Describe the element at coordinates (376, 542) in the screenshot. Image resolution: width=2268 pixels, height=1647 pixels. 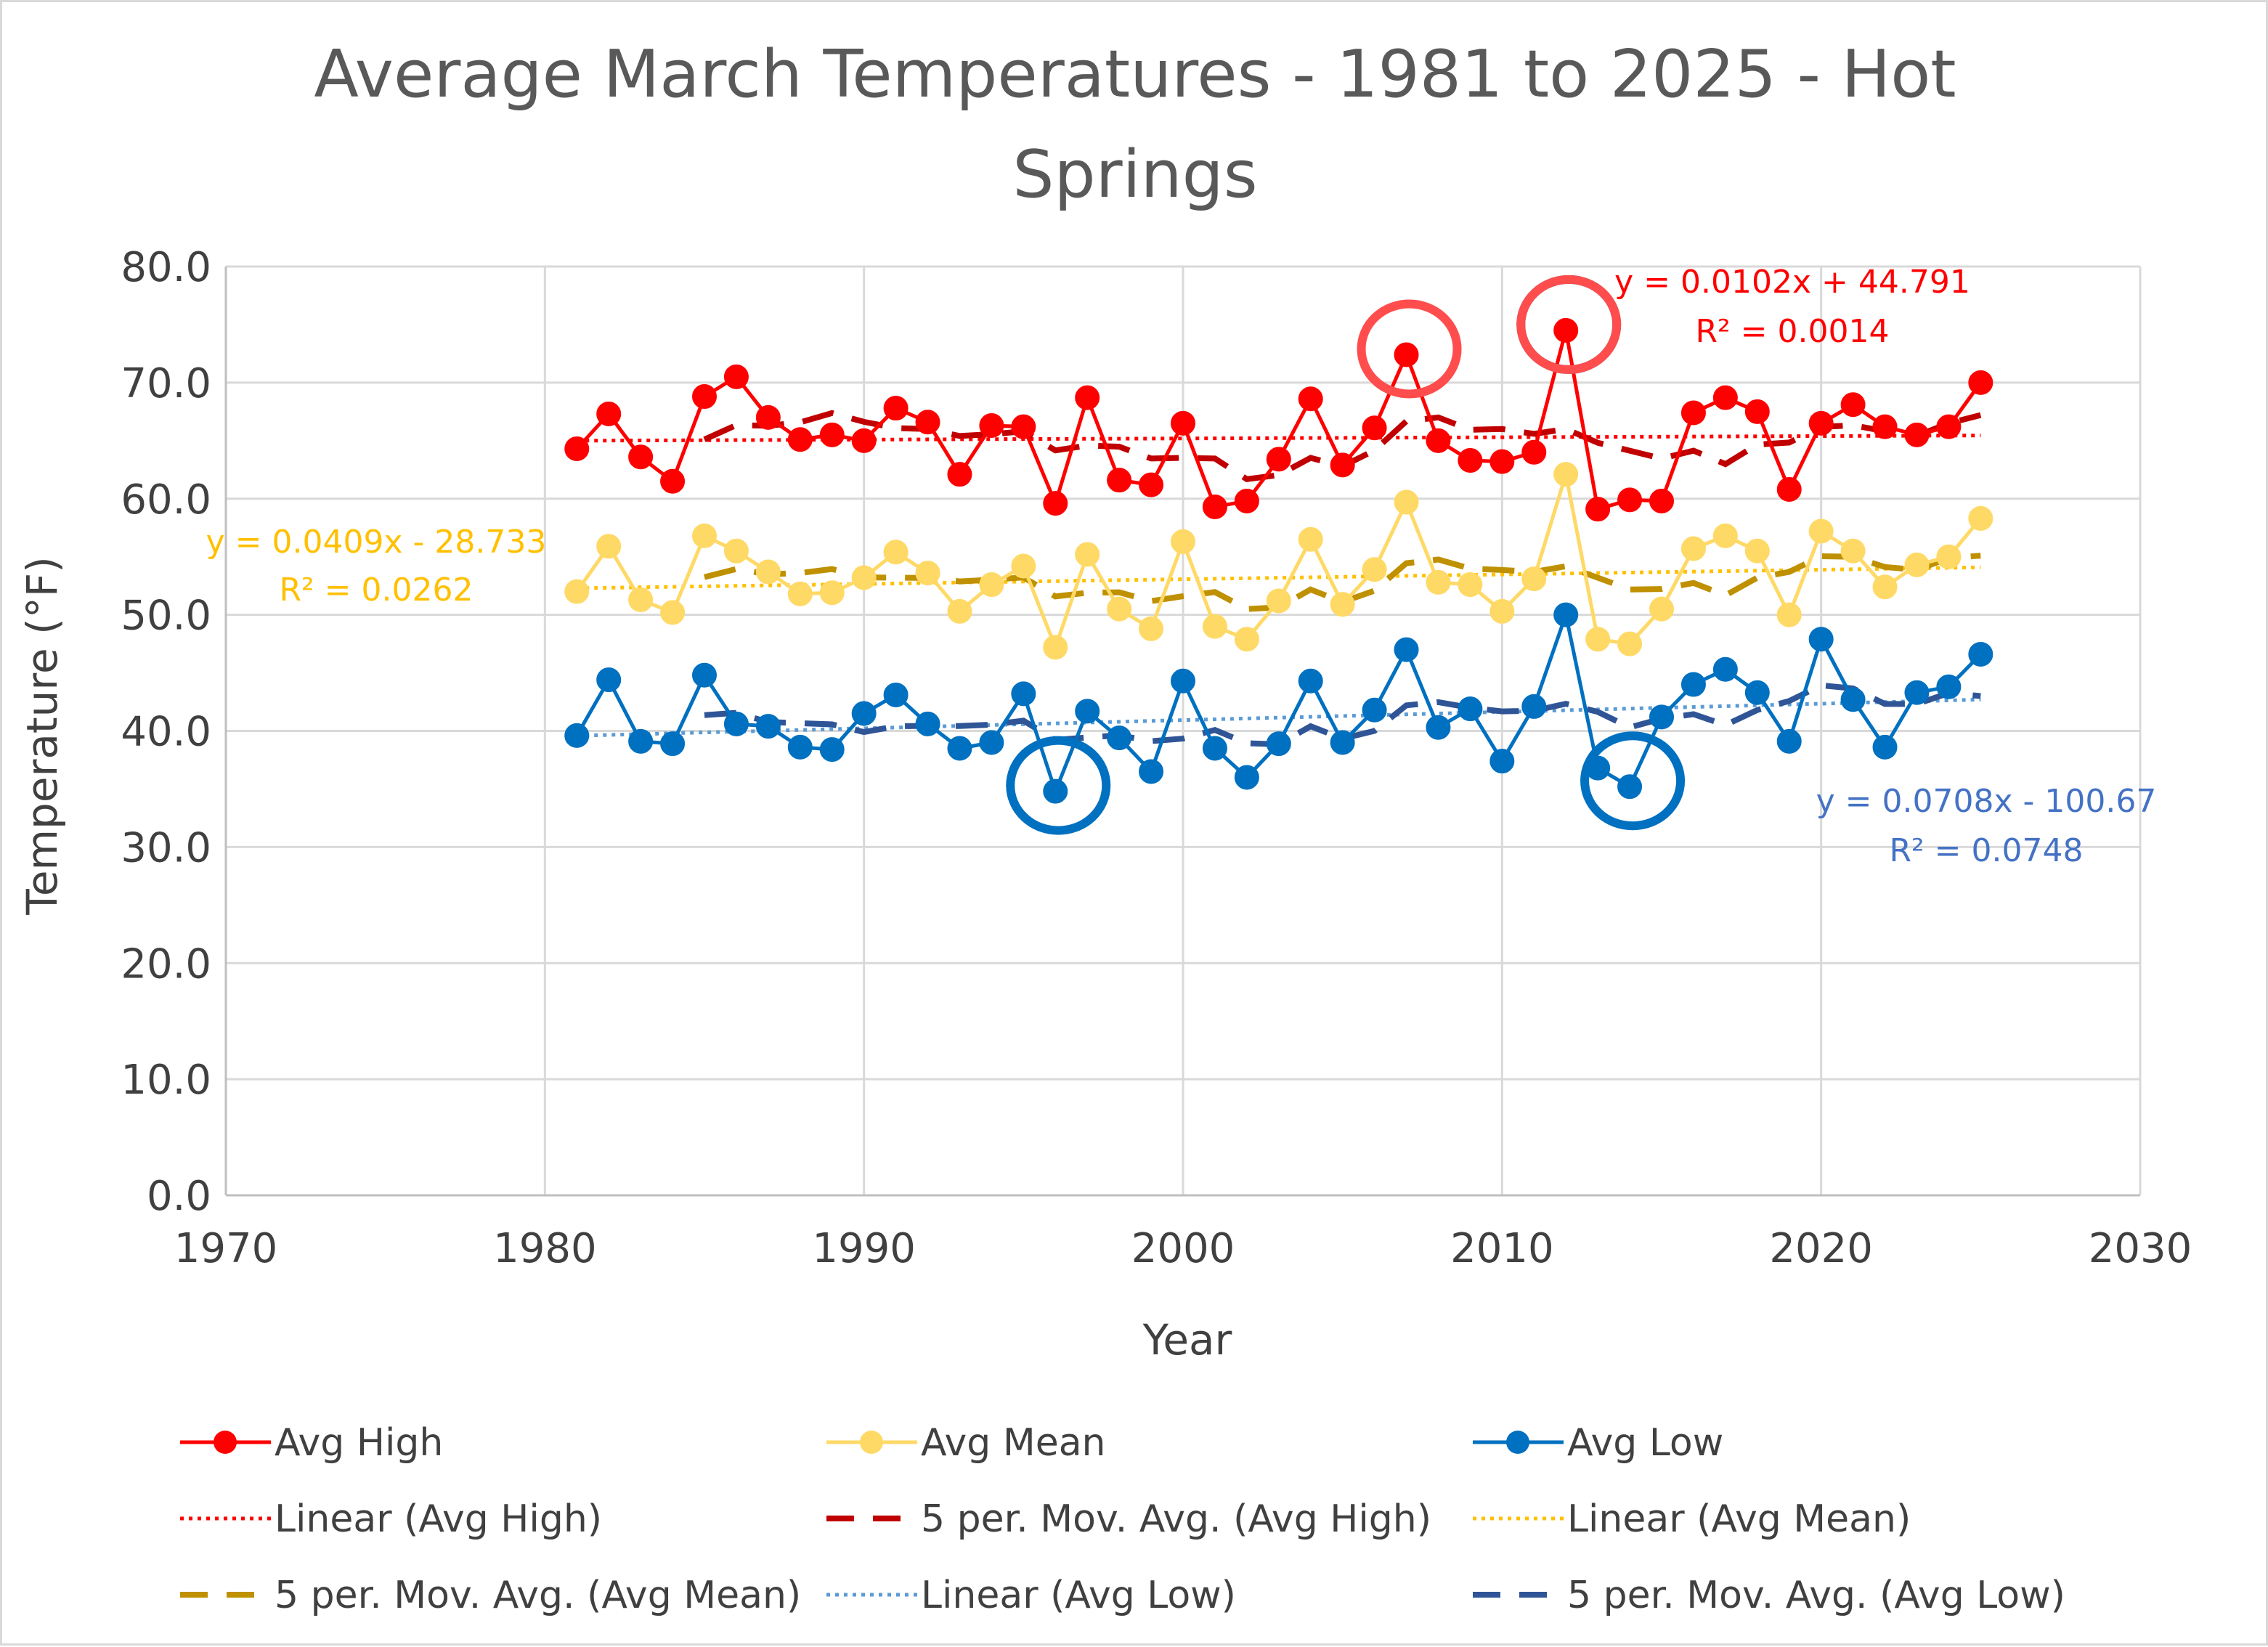
I see `trendline-equation: y = 0.0409x - 28.733` at that location.